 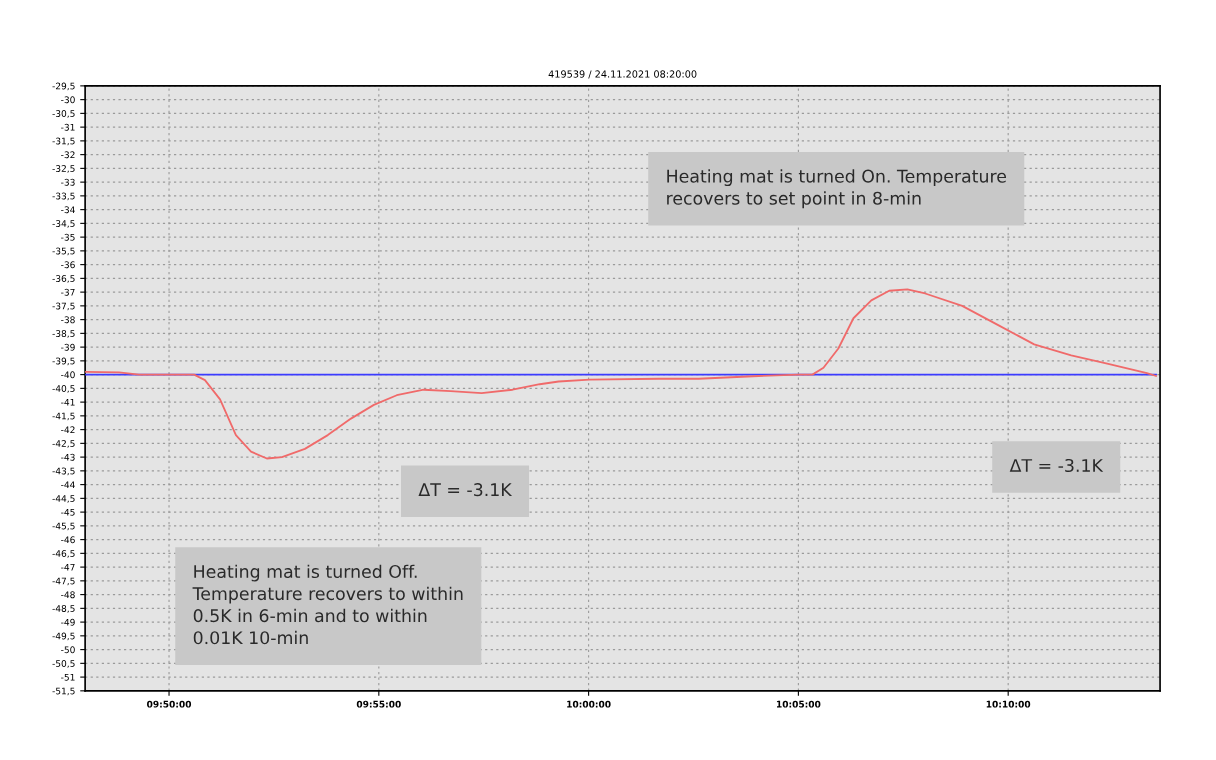 What do you see at coordinates (63, 114) in the screenshot?
I see `y-tick-label: -30,5` at bounding box center [63, 114].